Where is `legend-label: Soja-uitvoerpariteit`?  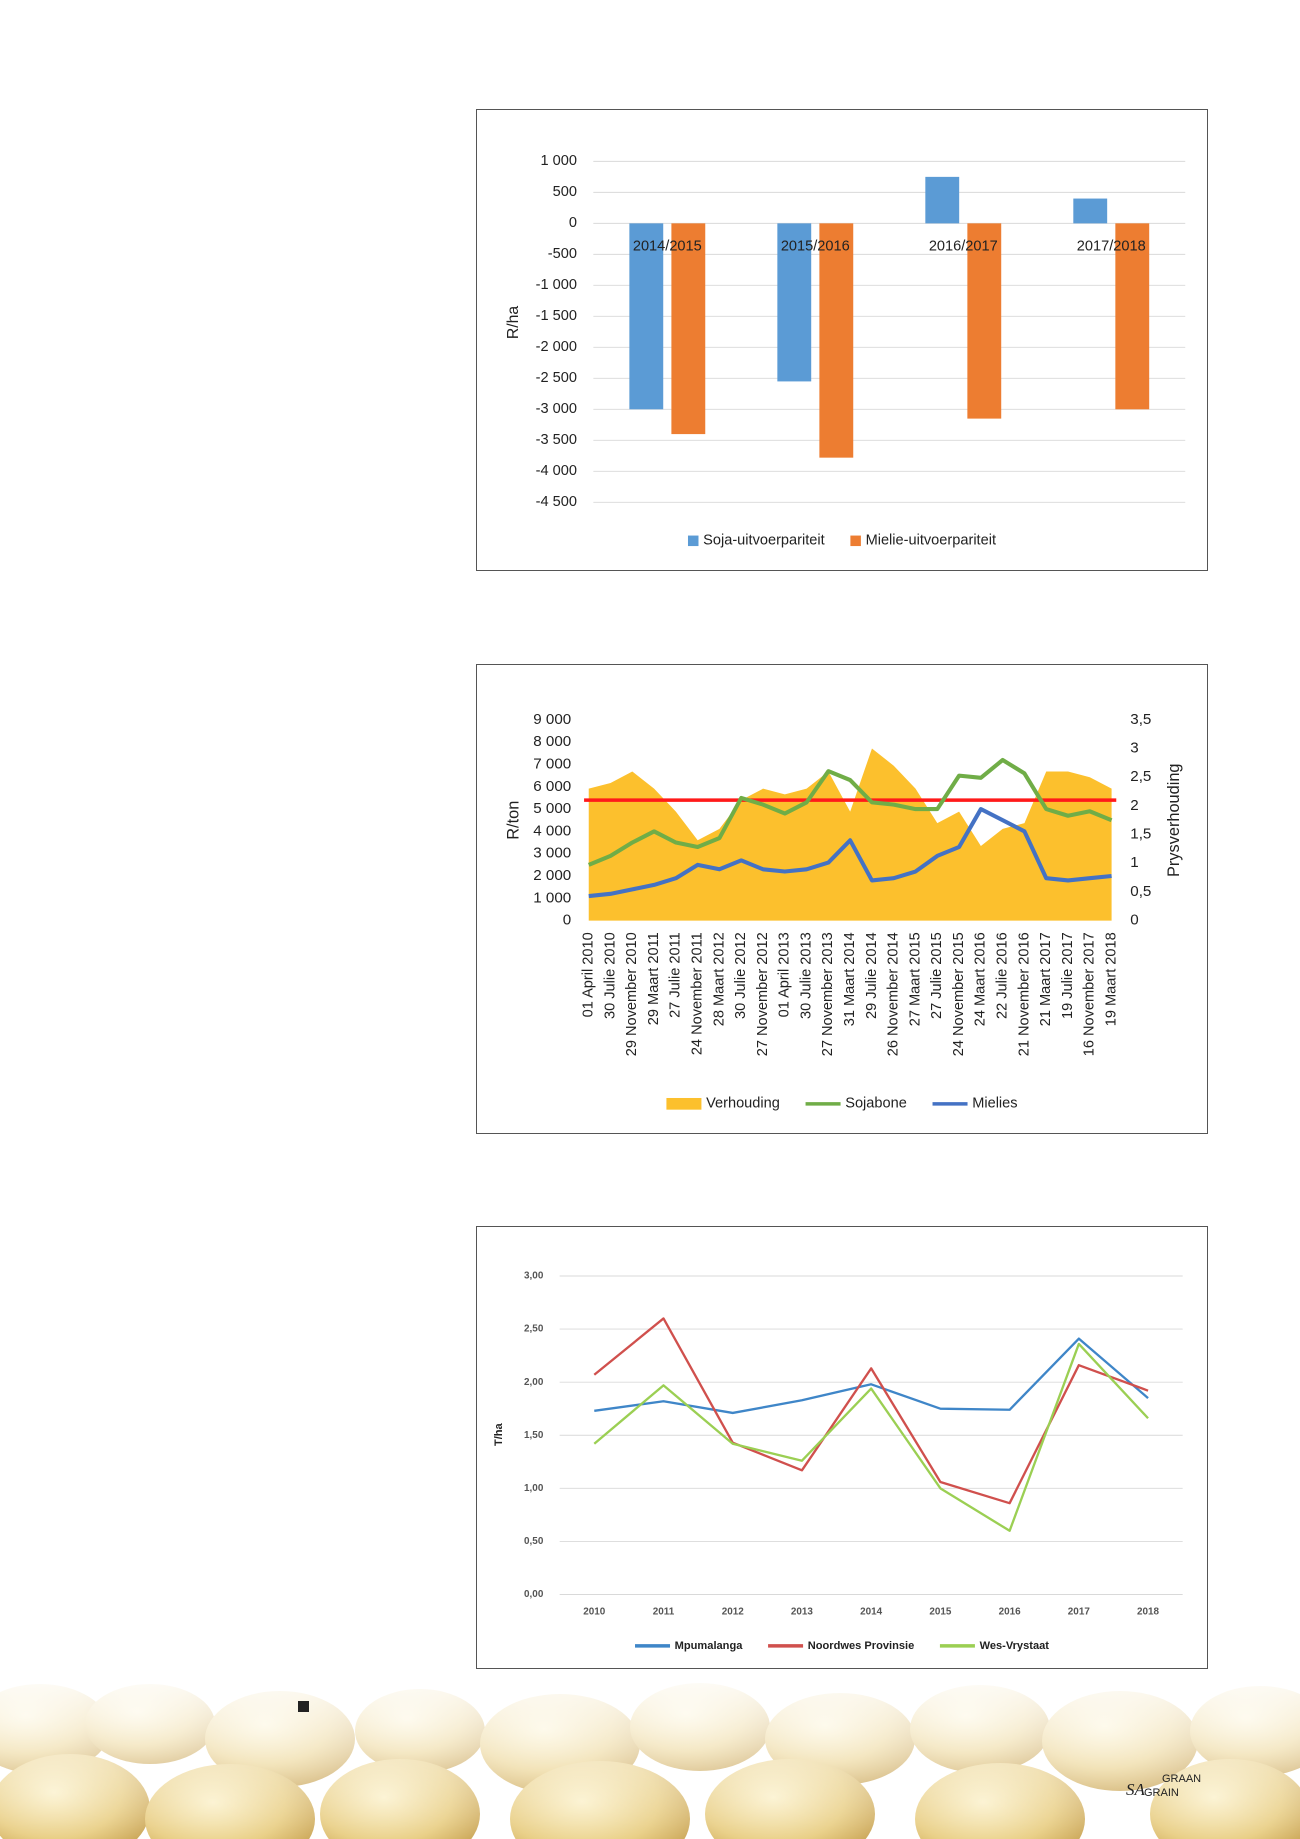 legend-label: Soja-uitvoerpariteit is located at coordinates (764, 541).